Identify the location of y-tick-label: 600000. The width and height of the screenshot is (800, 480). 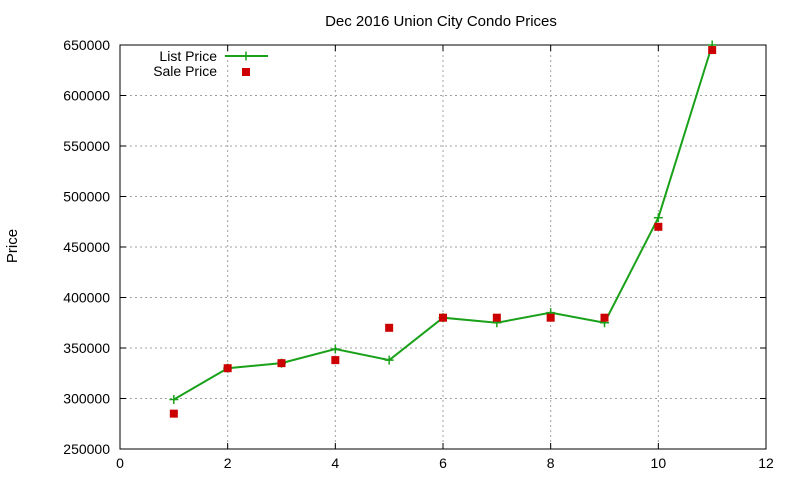
(86, 96).